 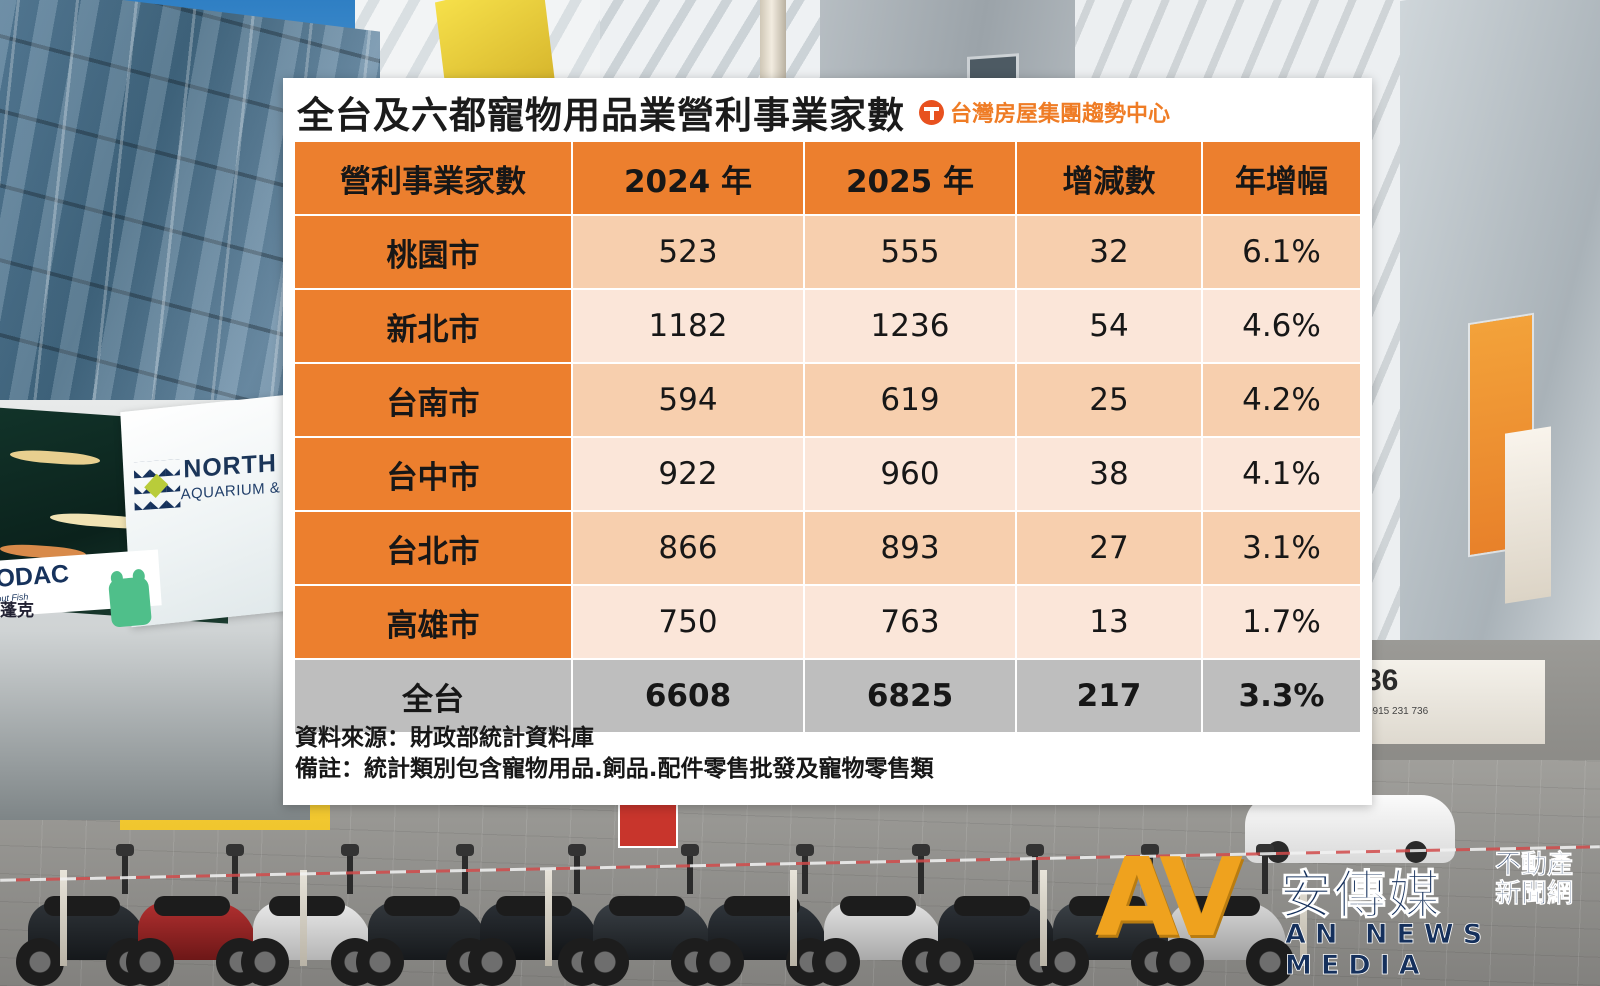 I want to click on cell-2025: 555, so click(x=910, y=252).